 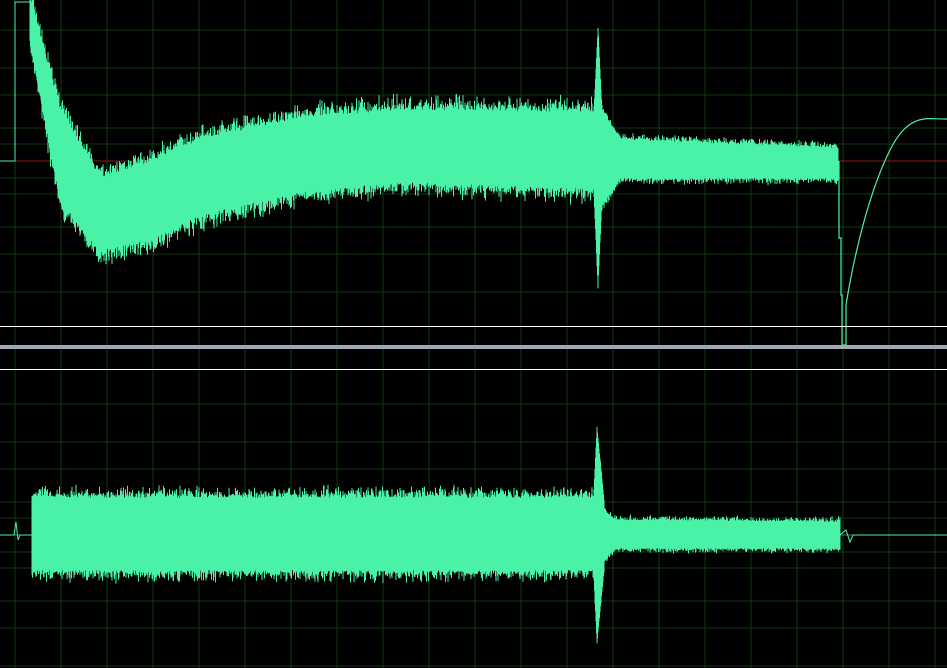 What do you see at coordinates (893, 536) in the screenshot?
I see `waveform-tail` at bounding box center [893, 536].